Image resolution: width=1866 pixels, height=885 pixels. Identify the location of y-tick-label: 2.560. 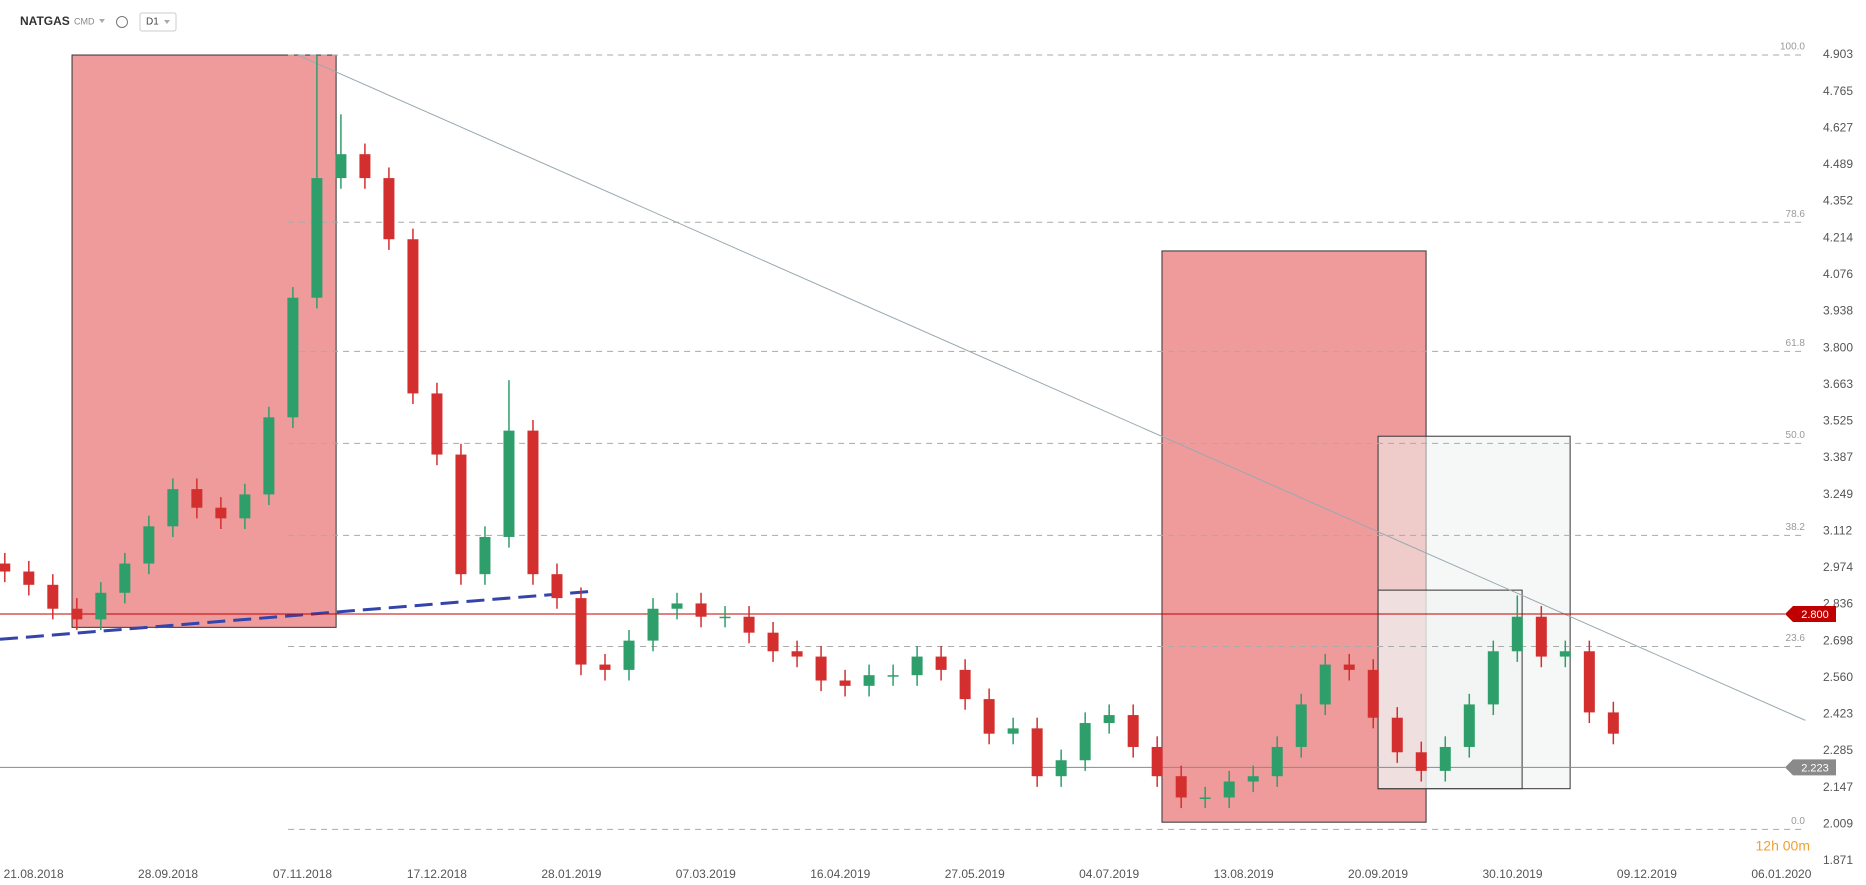
(1838, 677).